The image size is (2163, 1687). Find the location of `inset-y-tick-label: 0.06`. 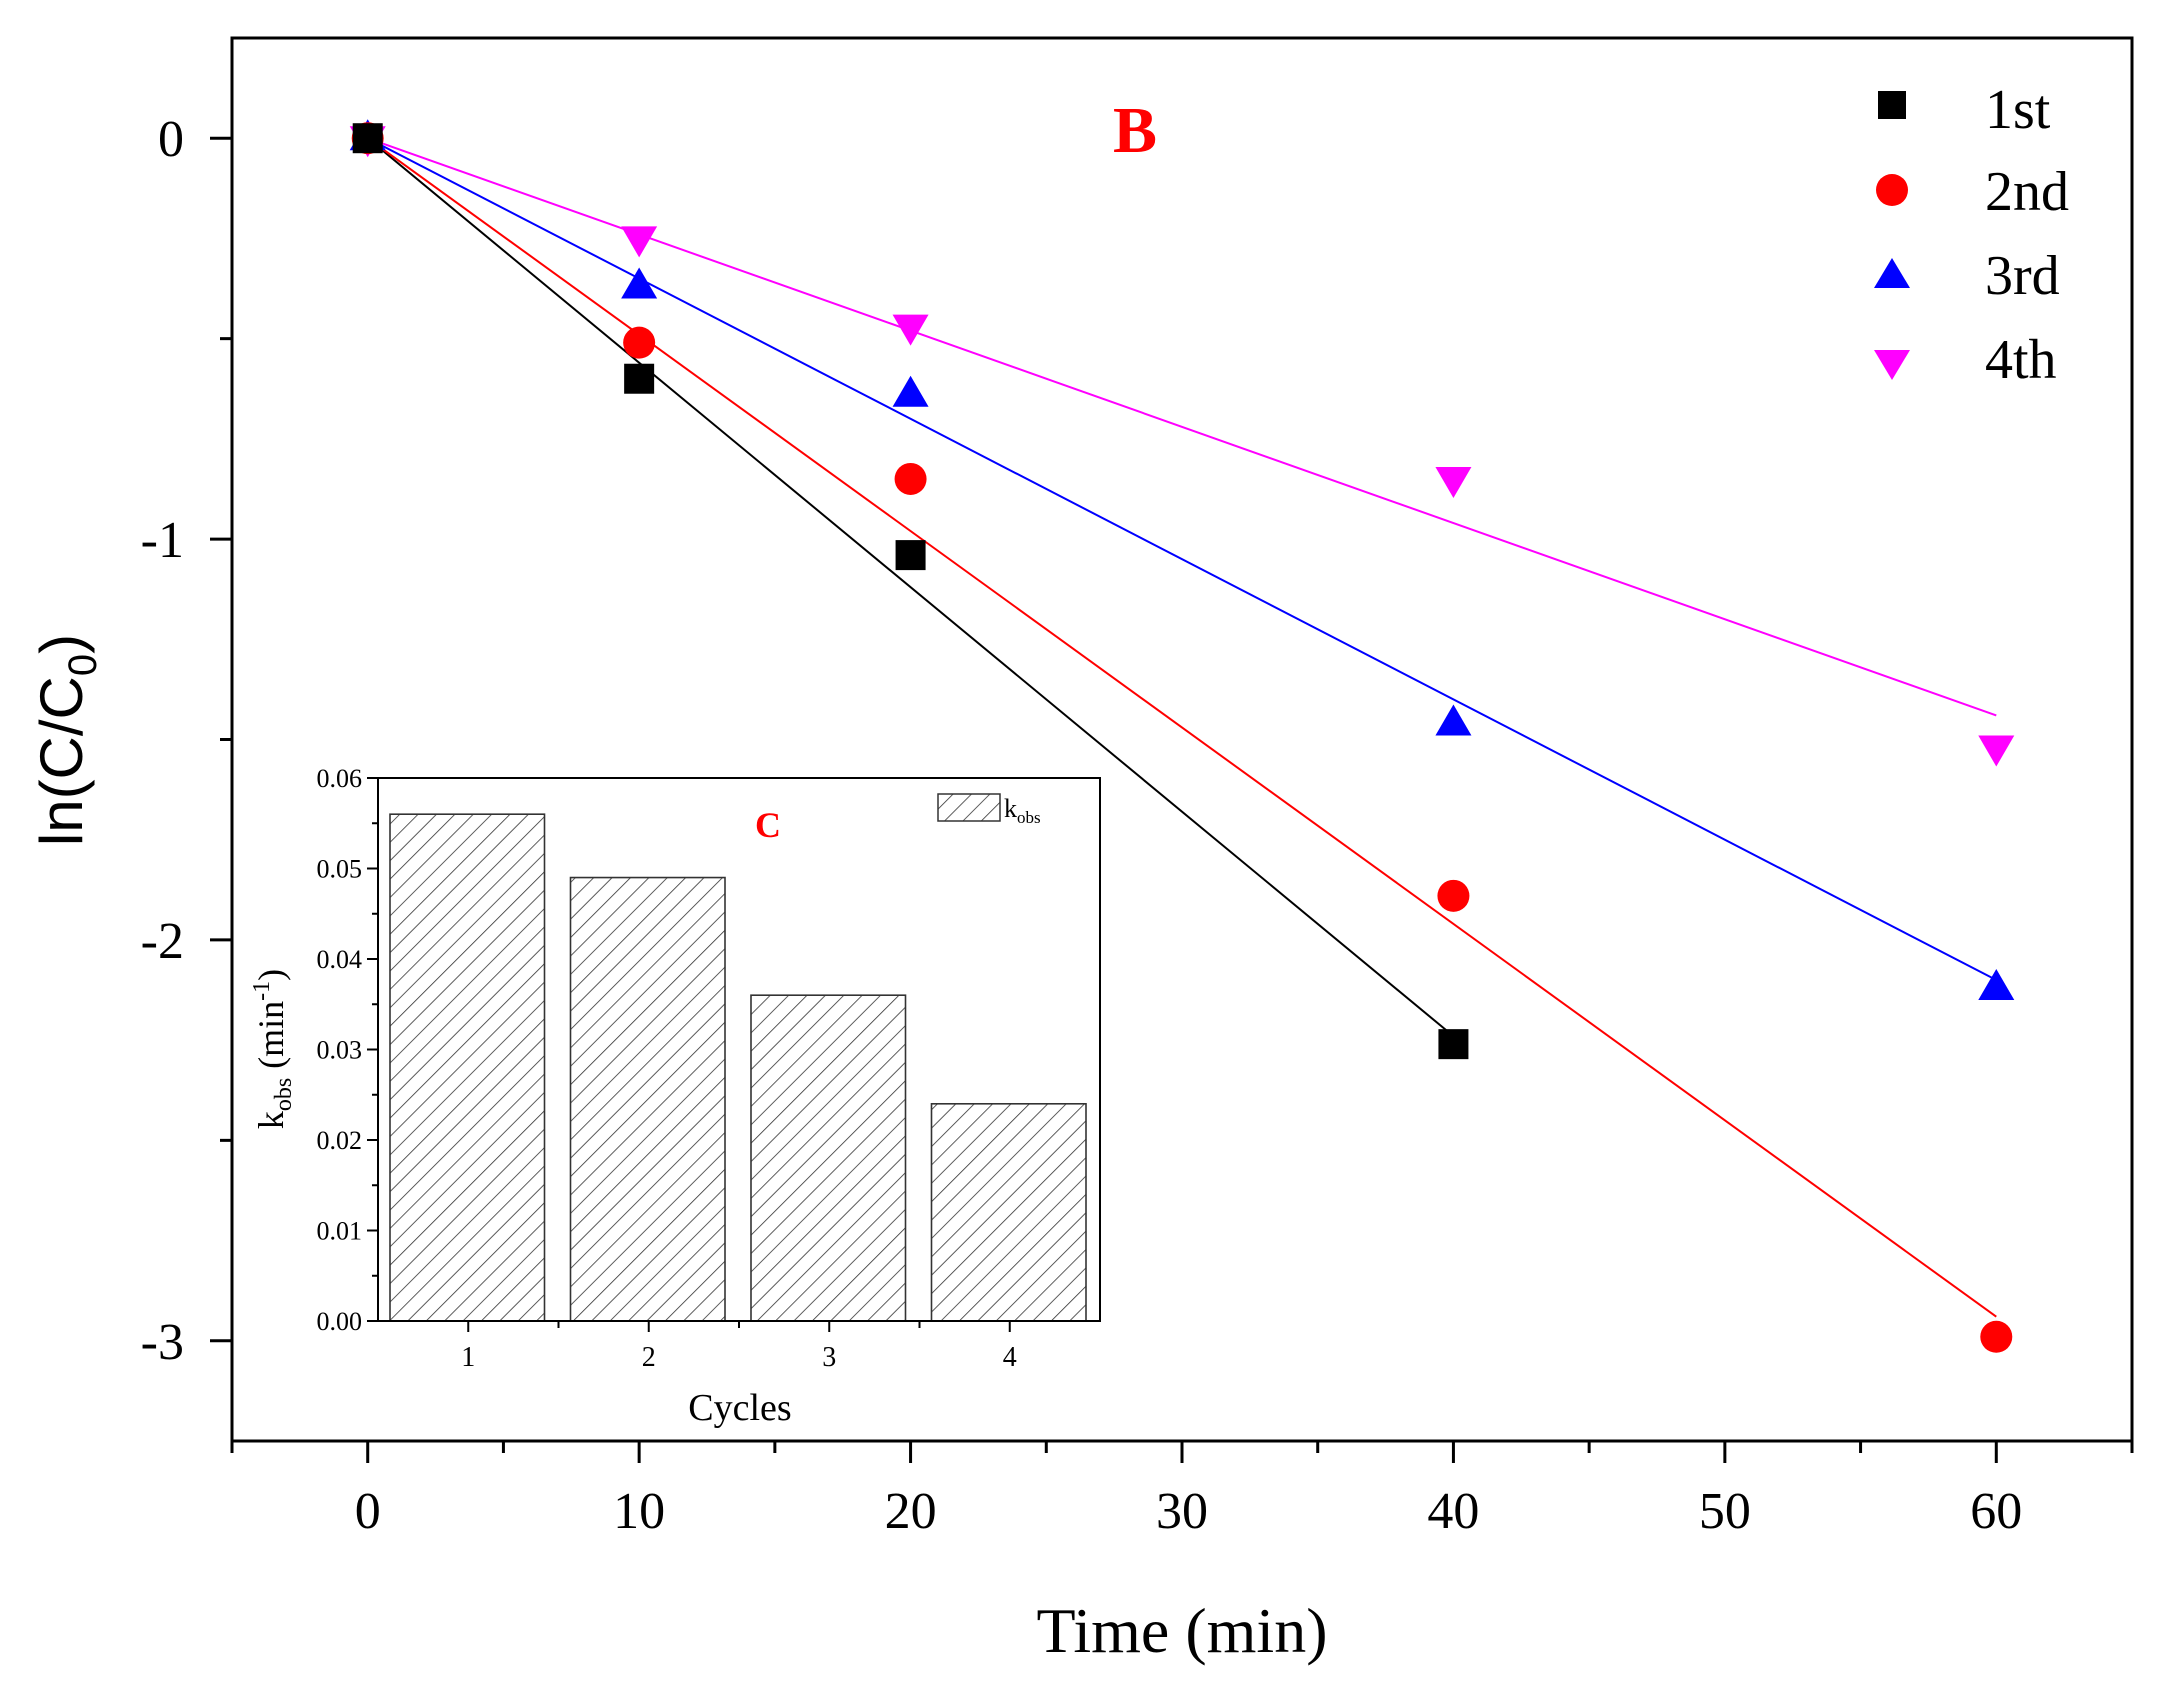

inset-y-tick-label: 0.06 is located at coordinates (340, 778).